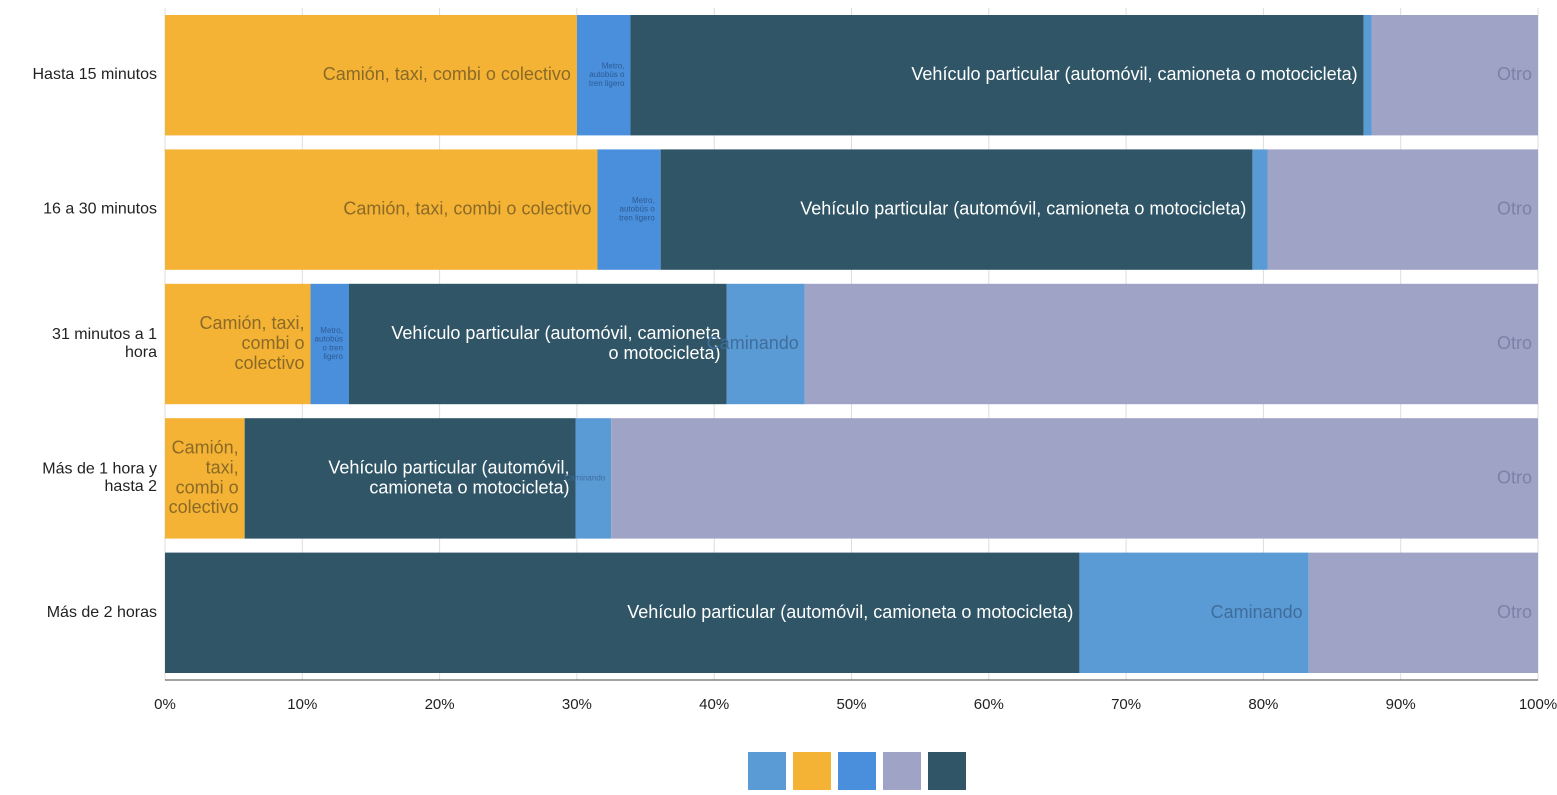 The height and width of the screenshot is (795, 1557). I want to click on y-tick-label: Más de 2 horas, so click(102, 612).